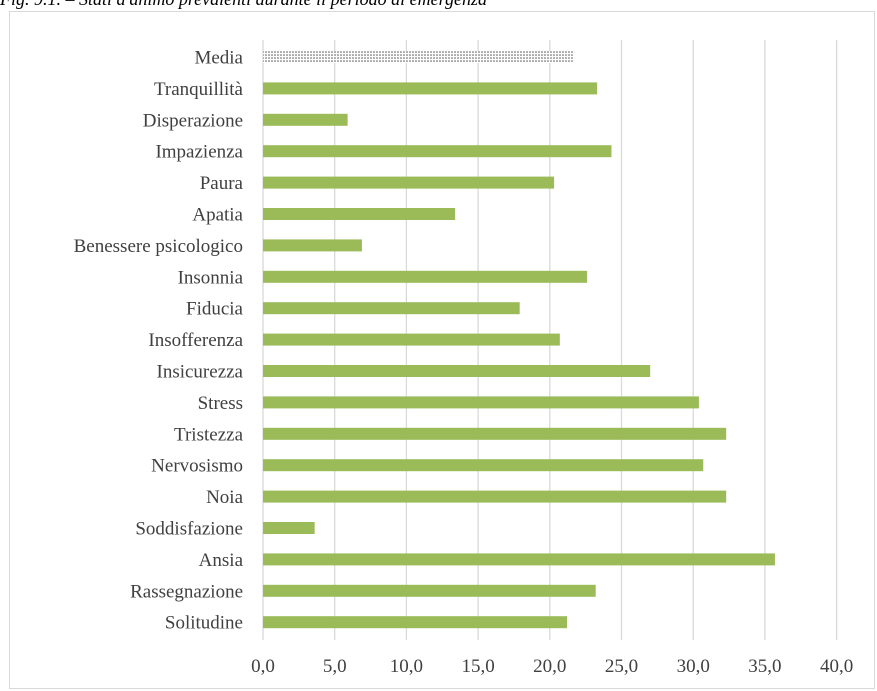 The width and height of the screenshot is (877, 691). What do you see at coordinates (477, 666) in the screenshot?
I see `x-tick-label: 15,0` at bounding box center [477, 666].